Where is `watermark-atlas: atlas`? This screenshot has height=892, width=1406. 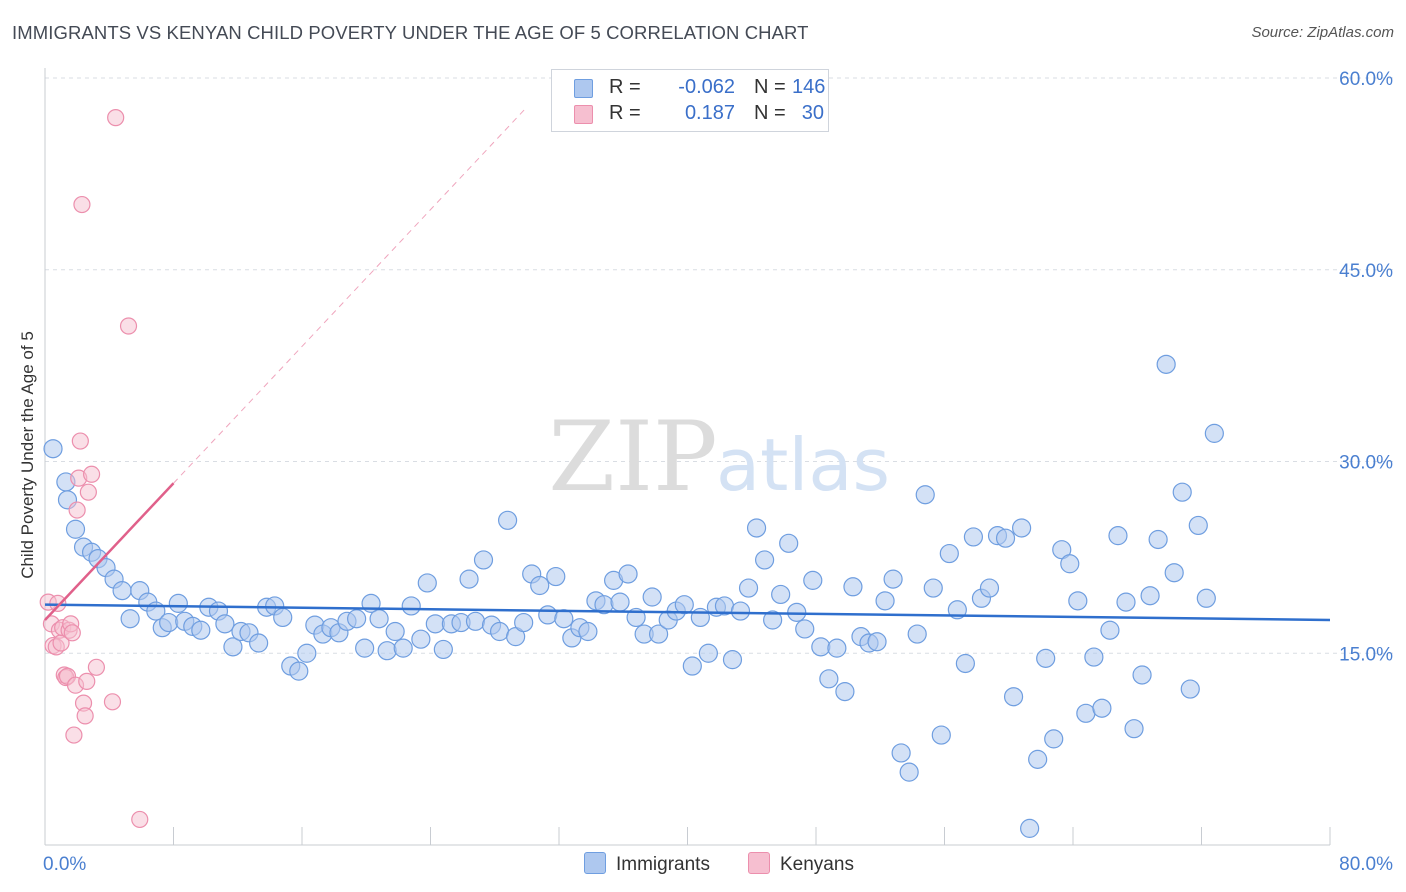
watermark-atlas: atlas is located at coordinates (803, 465).